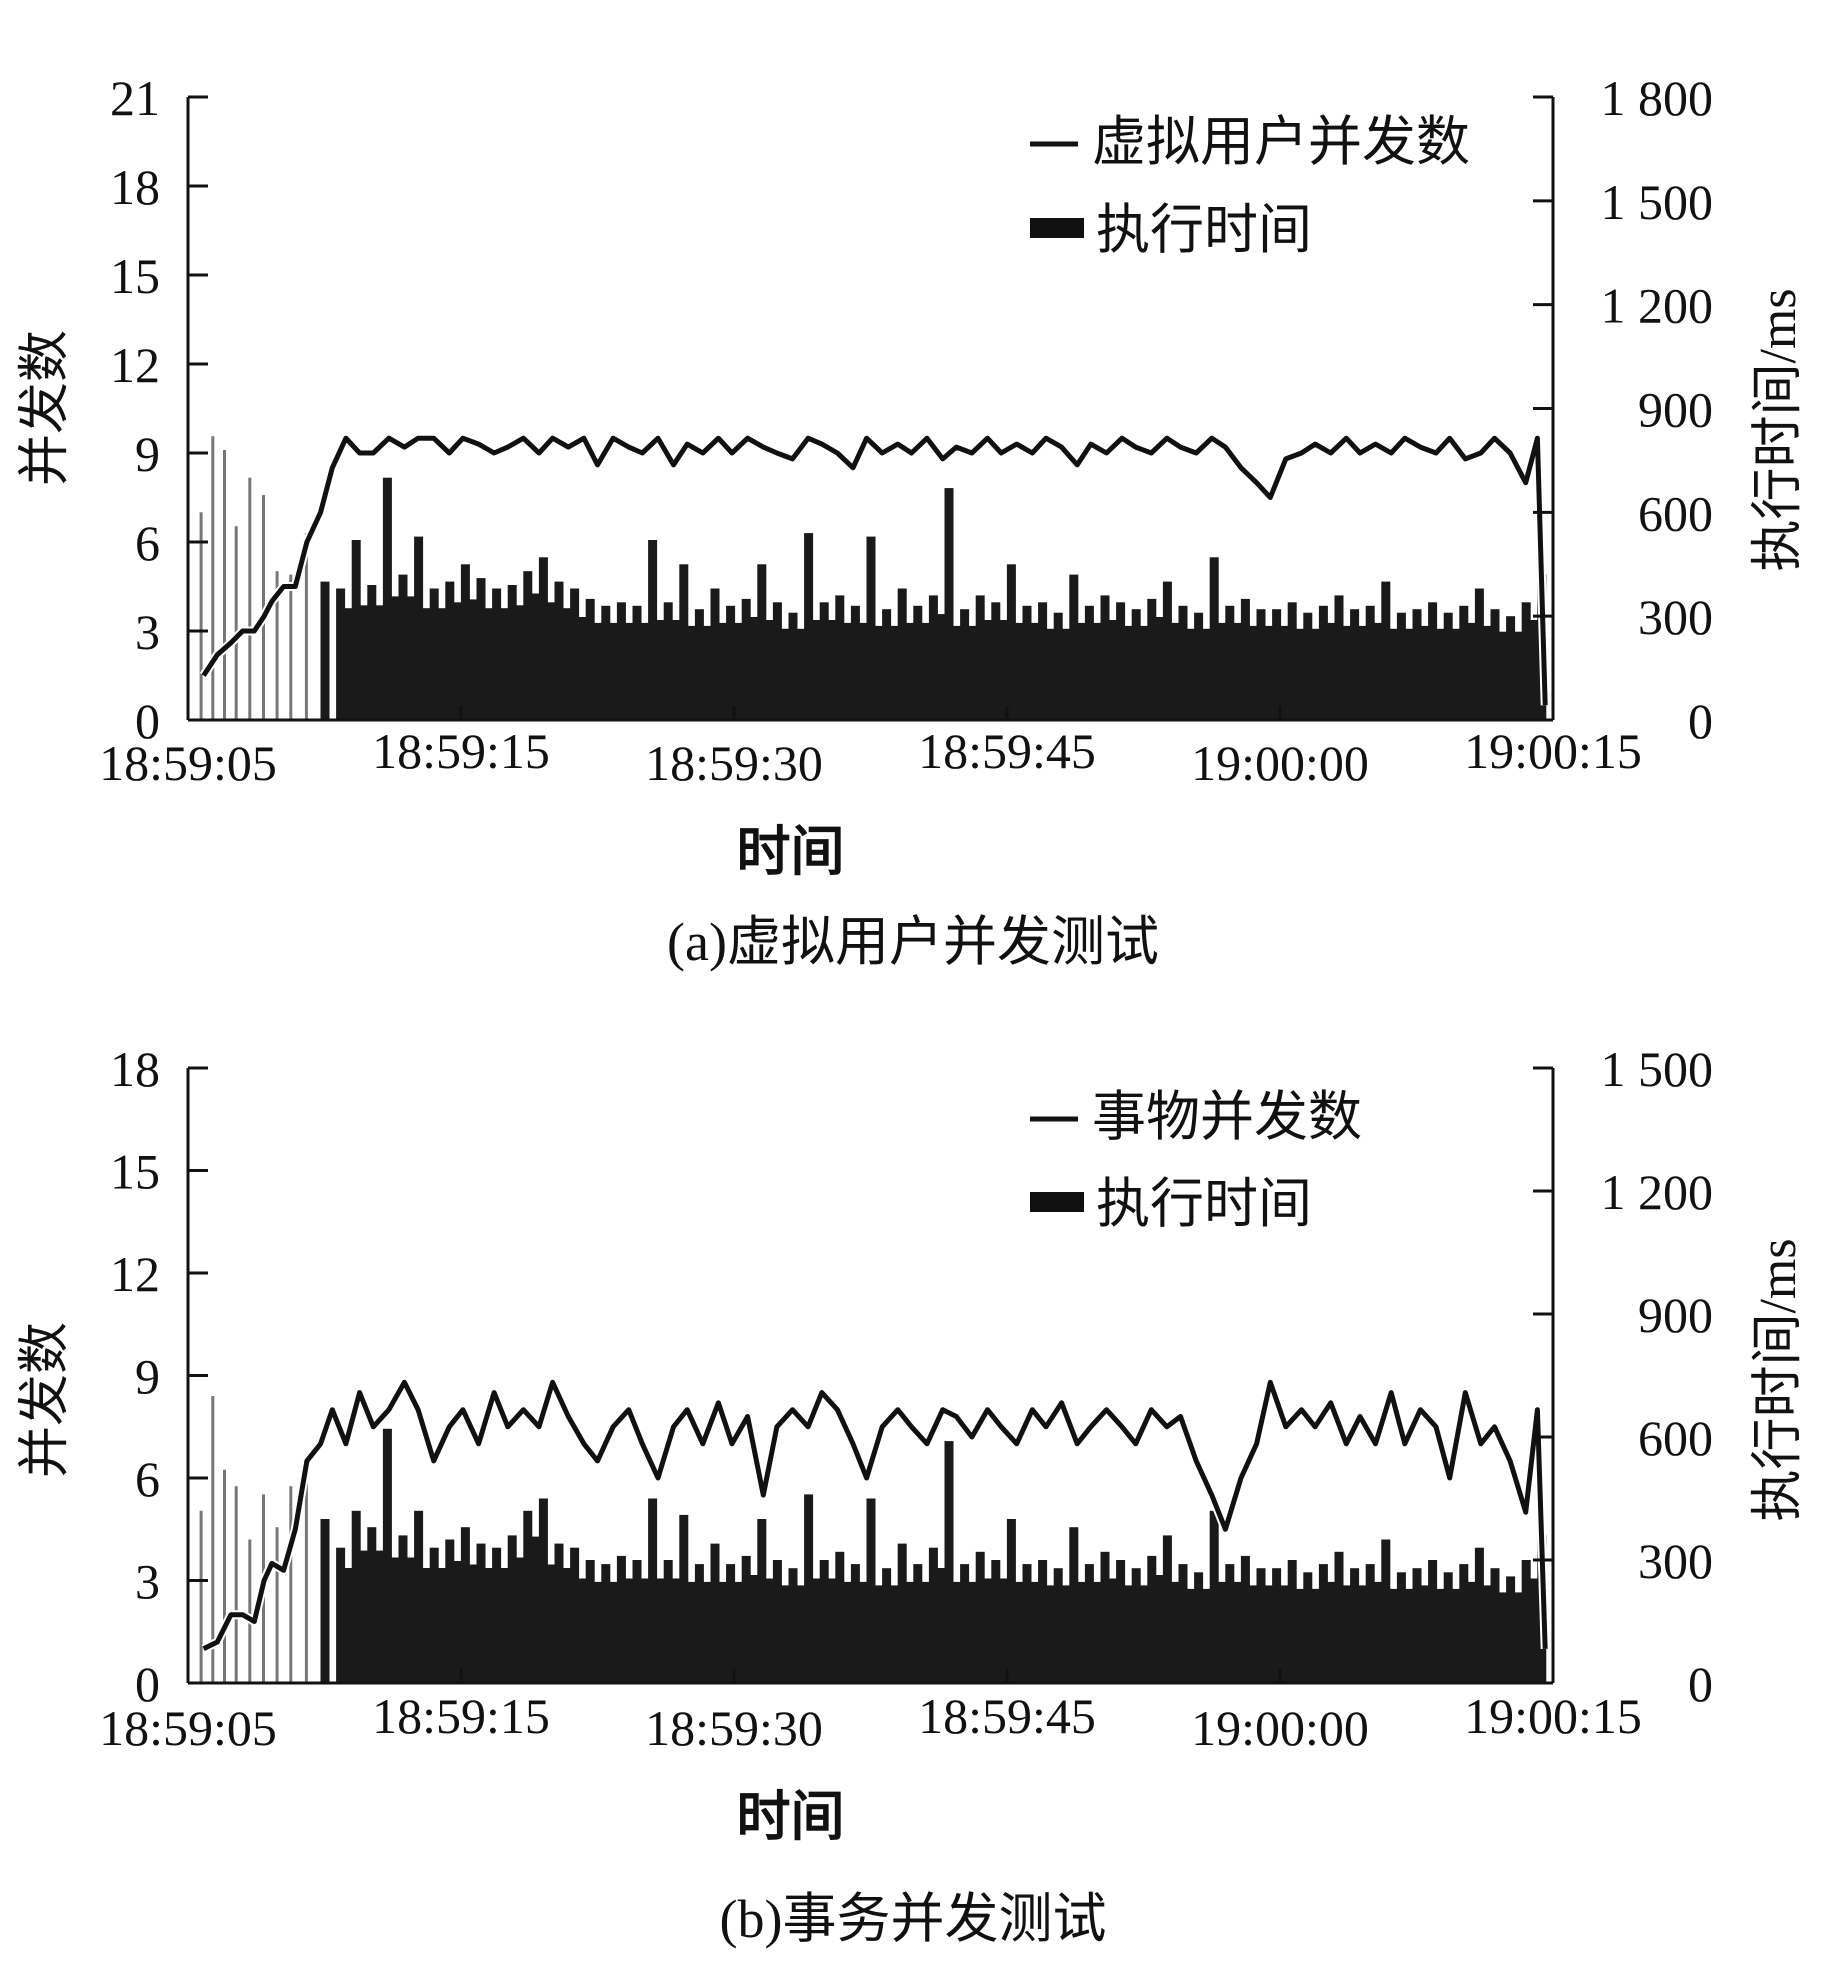 This screenshot has height=1964, width=1827. I want to click on x-axis-tick-label: 19:00:00, so click(1280, 1728).